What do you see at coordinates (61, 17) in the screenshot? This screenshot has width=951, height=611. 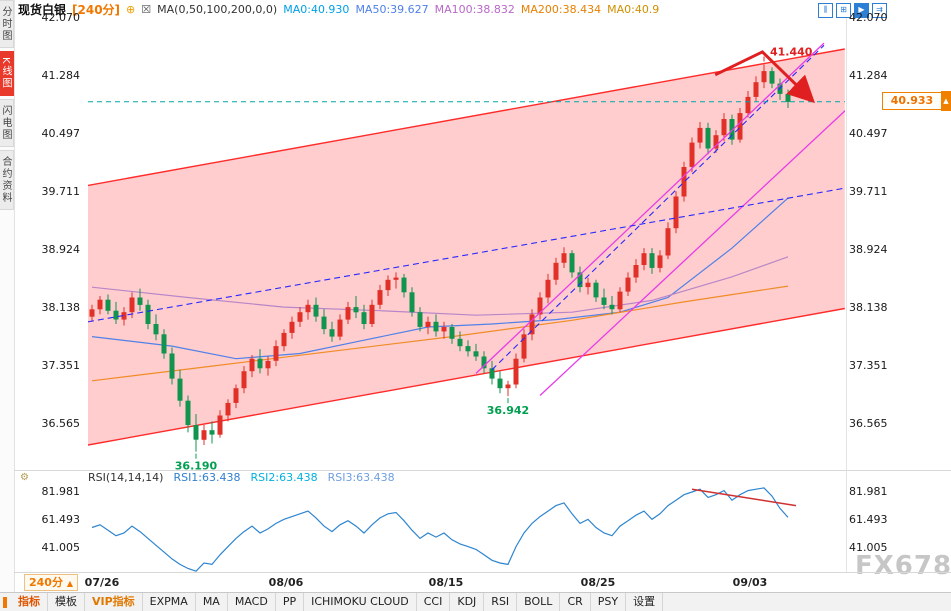 I see `price-axis-label-left: 42.070` at bounding box center [61, 17].